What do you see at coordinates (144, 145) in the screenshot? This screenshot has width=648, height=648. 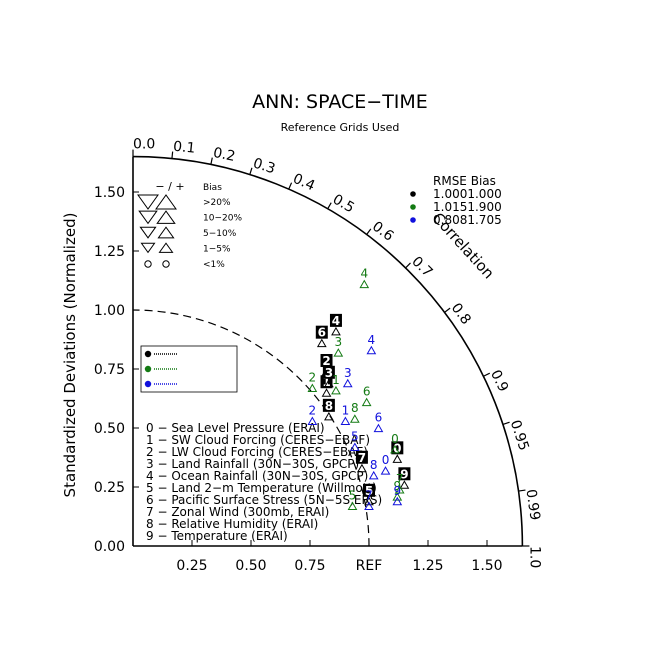 I see `correlation-tick-label: 0.0` at bounding box center [144, 145].